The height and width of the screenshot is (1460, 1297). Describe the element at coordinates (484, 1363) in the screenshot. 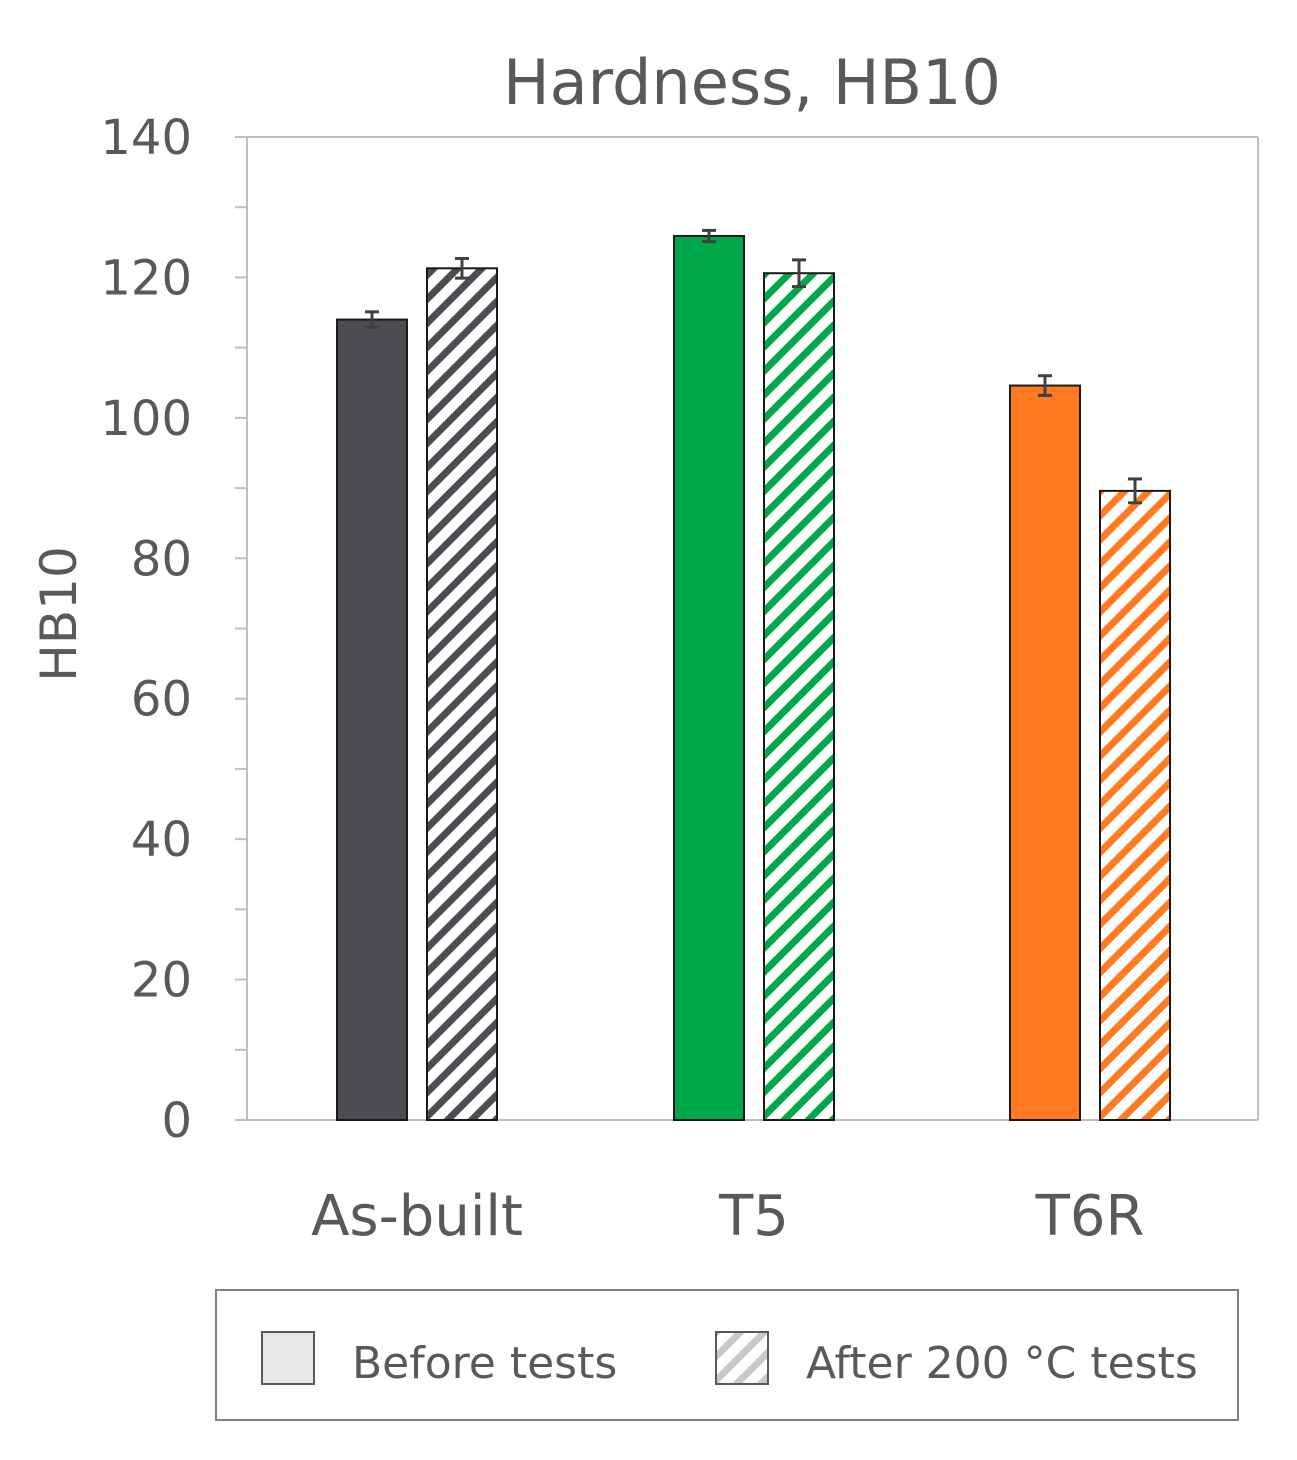

I see `legend-label-before-tests: Before tests` at that location.